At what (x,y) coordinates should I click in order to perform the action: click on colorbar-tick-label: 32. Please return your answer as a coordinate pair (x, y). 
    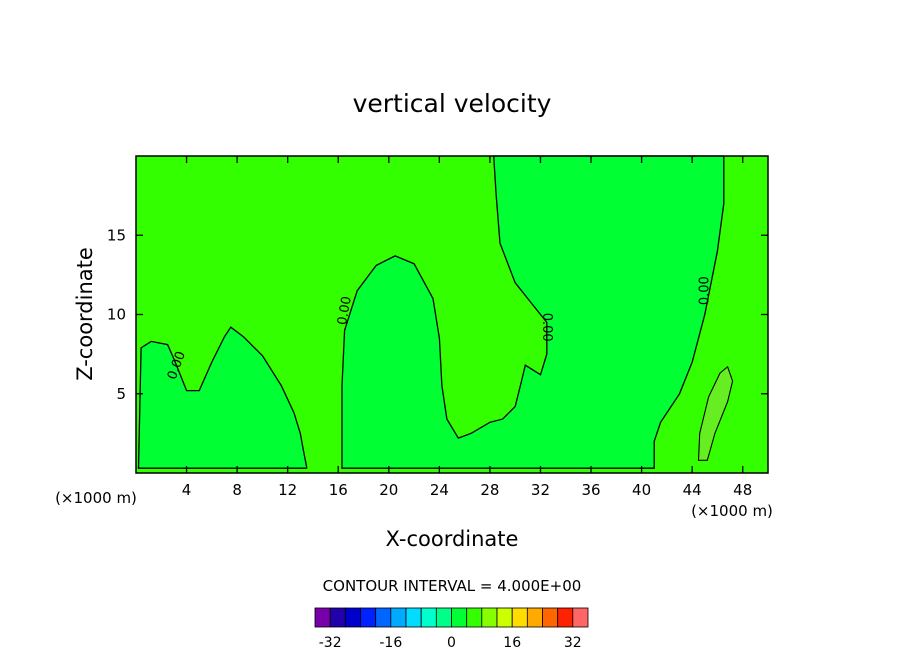
    Looking at the image, I should click on (573, 643).